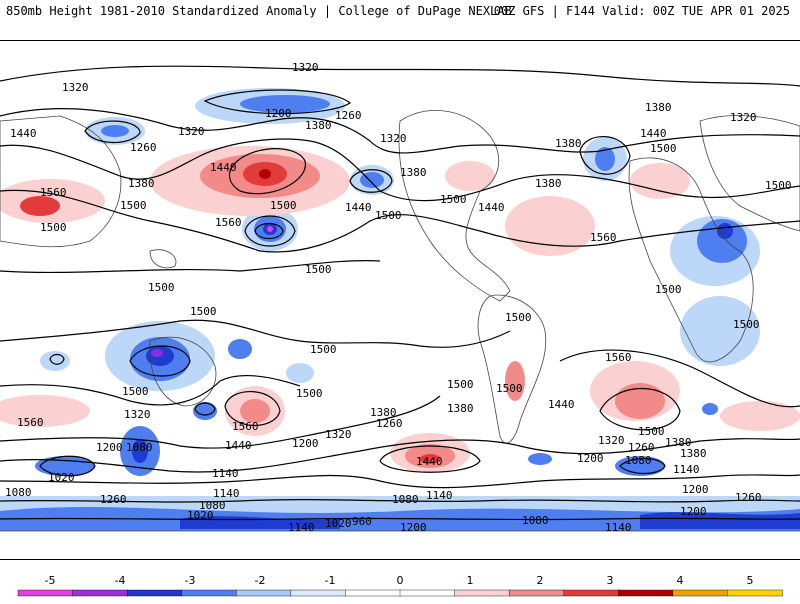 This screenshot has height=604, width=800. Describe the element at coordinates (50, 580) in the screenshot. I see `colorbar-tick-label: -5` at that location.